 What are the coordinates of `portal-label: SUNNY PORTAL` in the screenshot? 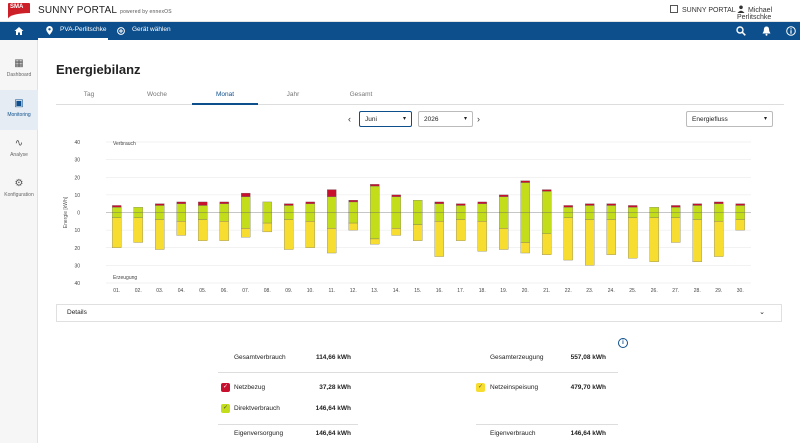 It's located at (709, 10).